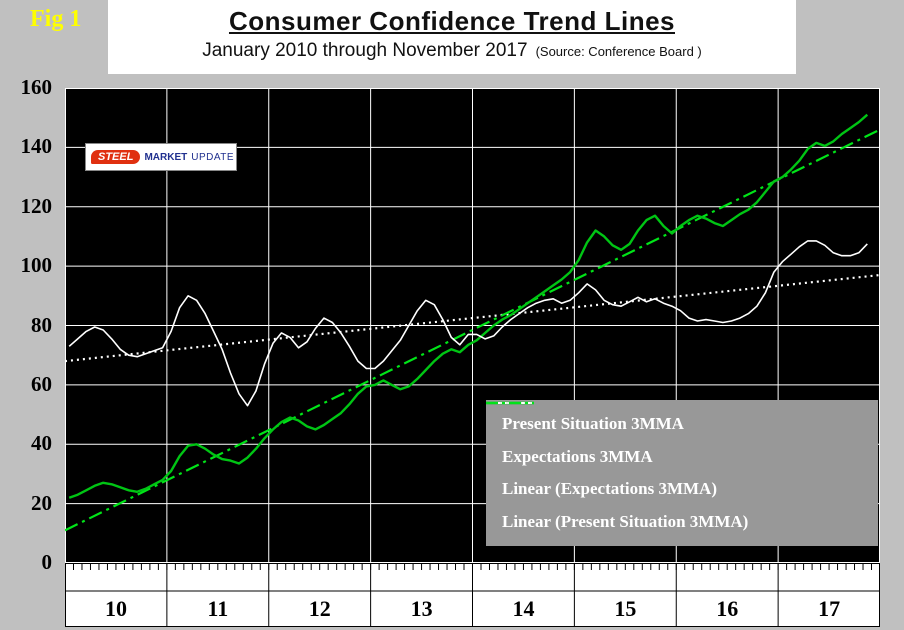  What do you see at coordinates (577, 456) in the screenshot?
I see `legend-label: Expectations 3MMA` at bounding box center [577, 456].